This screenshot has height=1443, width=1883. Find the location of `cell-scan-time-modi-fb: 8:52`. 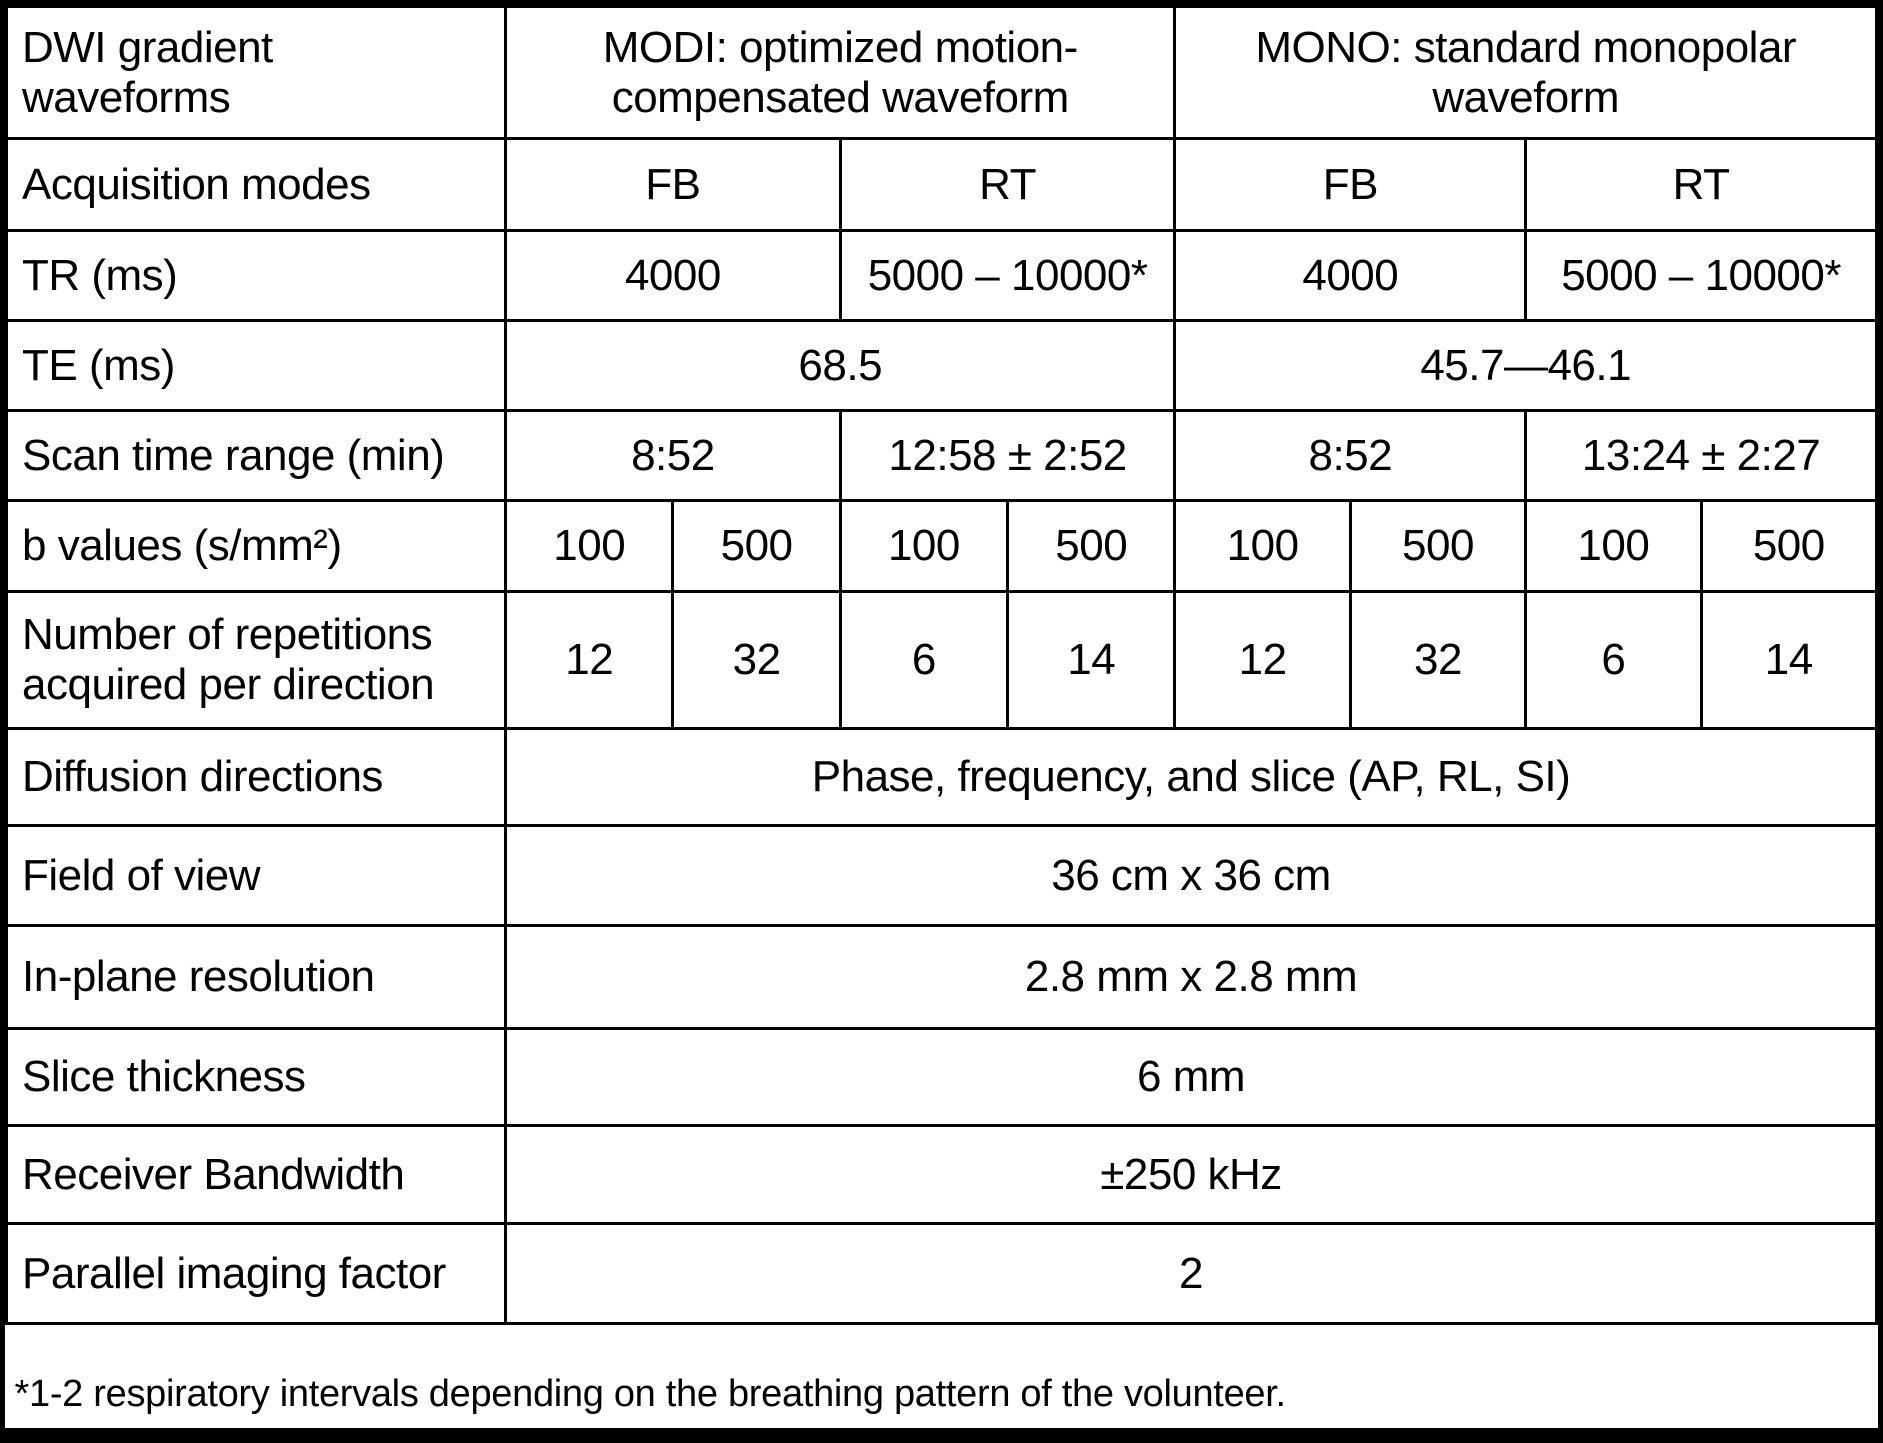

cell-scan-time-modi-fb: 8:52 is located at coordinates (673, 455).